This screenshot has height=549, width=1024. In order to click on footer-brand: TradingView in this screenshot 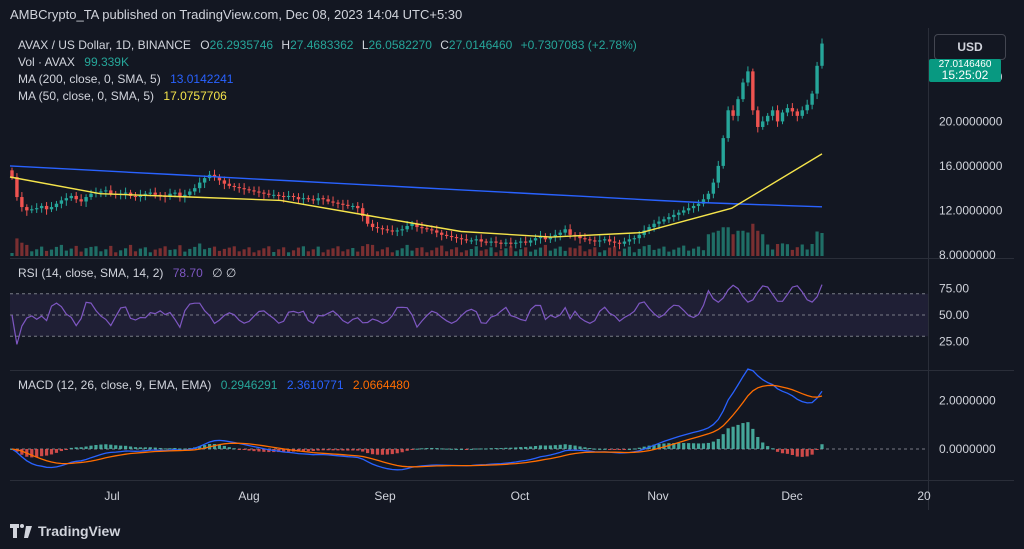, I will do `click(65, 531)`.